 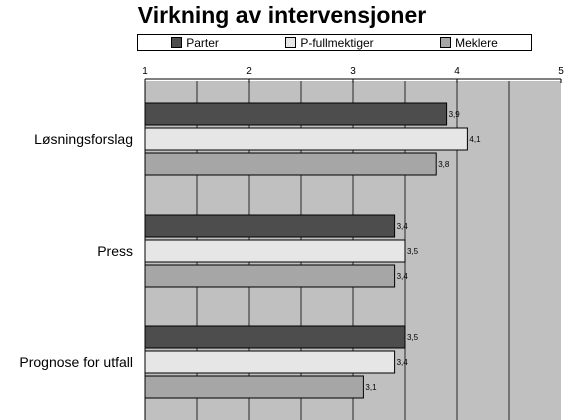 What do you see at coordinates (476, 42) in the screenshot?
I see `legend-label-meklere: Meklere` at bounding box center [476, 42].